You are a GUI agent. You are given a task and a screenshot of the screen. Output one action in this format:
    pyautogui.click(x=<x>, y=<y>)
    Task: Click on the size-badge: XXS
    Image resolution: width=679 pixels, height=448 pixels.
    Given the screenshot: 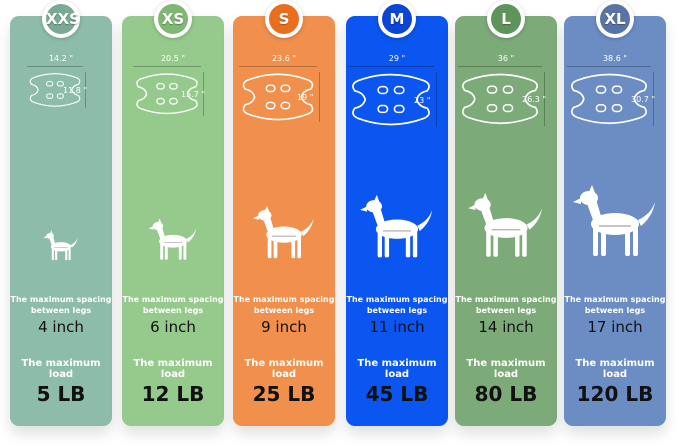 What is the action you would take?
    pyautogui.click(x=61, y=19)
    